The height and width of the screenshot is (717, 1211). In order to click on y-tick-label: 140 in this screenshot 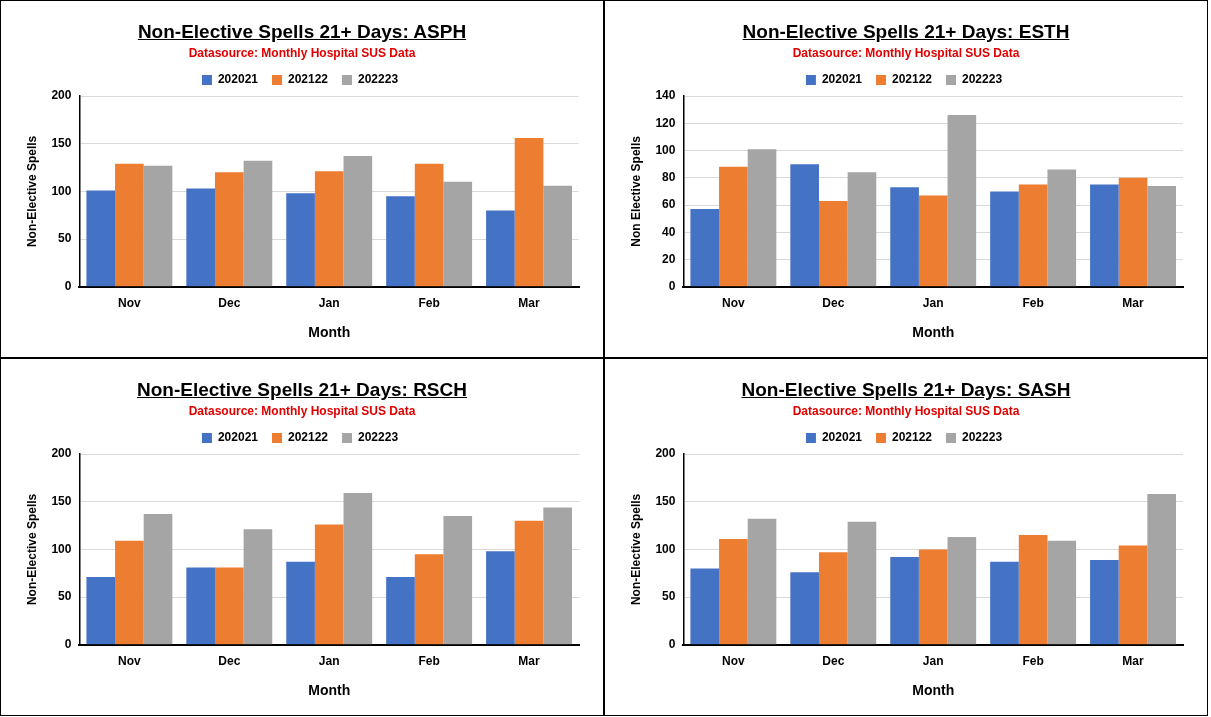, I will do `click(665, 95)`.